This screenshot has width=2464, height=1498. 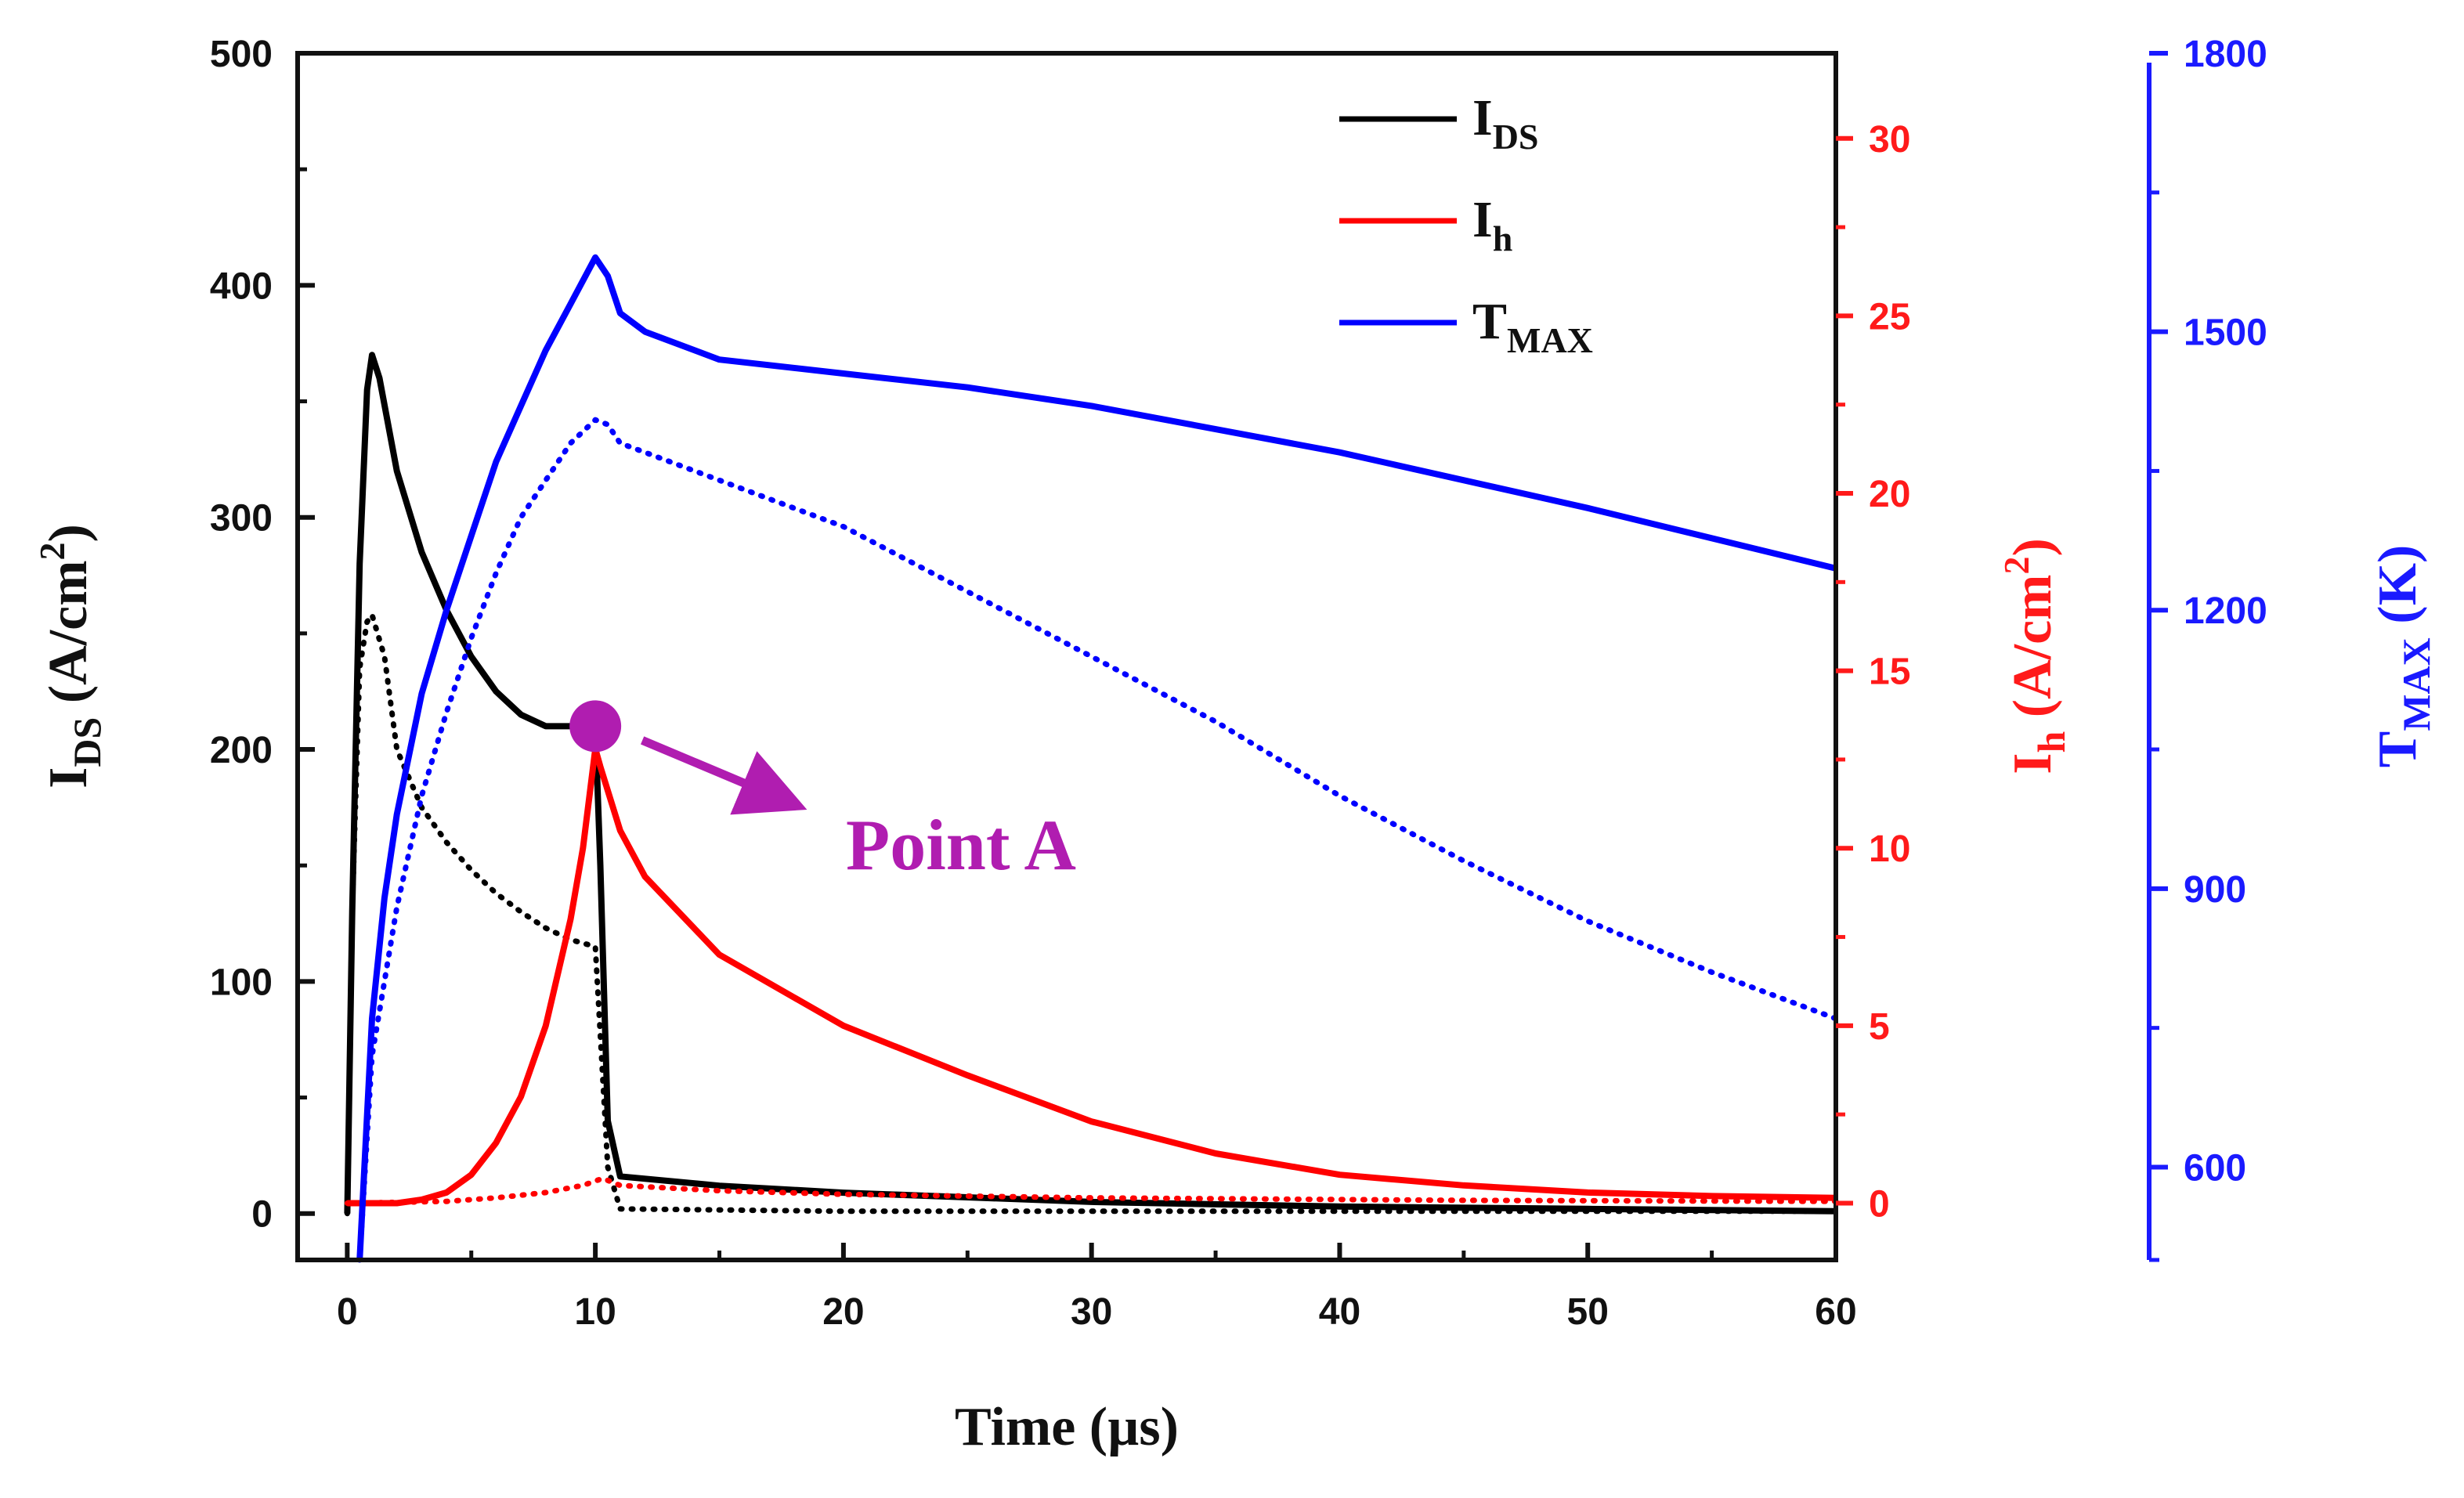 I want to click on right-tick-label: 25, so click(x=1889, y=317).